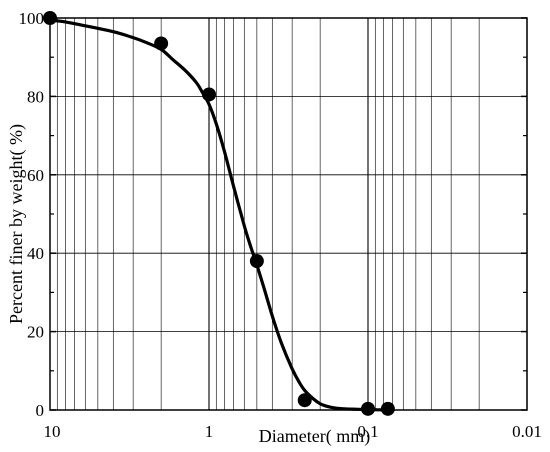 The image size is (550, 452). I want to click on y-tick-label: 20, so click(35, 332).